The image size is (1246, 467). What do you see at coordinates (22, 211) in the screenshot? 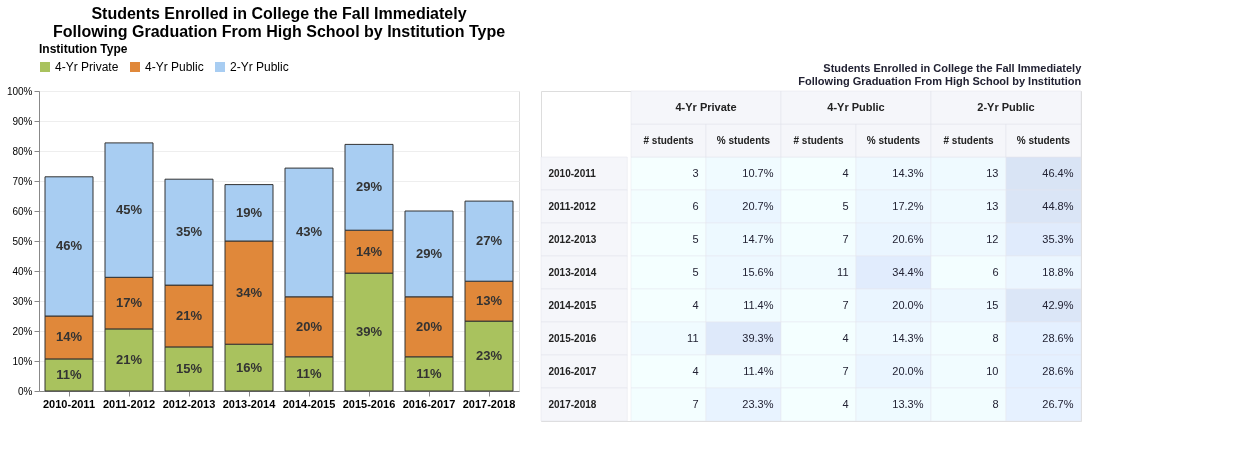
I see `y-tick-label: 60%` at bounding box center [22, 211].